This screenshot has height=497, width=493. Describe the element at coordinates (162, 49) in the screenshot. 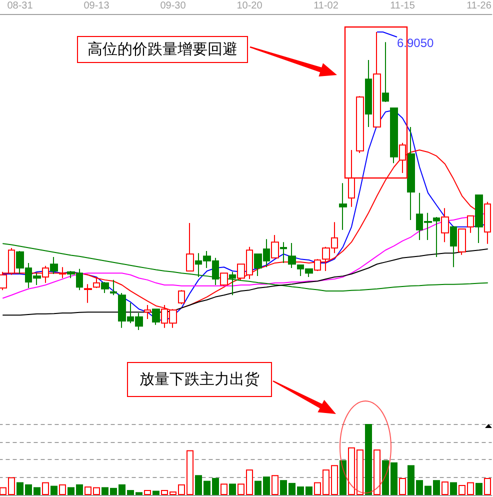

I see `annotation: 高位的价跌量增要回避` at that location.